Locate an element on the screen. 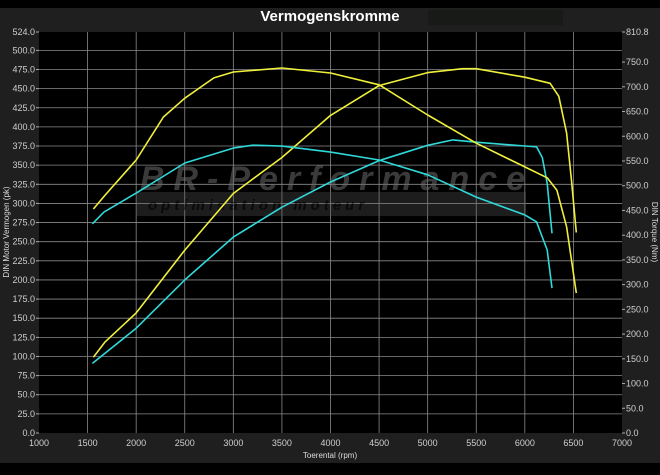  y-right-tick-label: 200.0 is located at coordinates (637, 334).